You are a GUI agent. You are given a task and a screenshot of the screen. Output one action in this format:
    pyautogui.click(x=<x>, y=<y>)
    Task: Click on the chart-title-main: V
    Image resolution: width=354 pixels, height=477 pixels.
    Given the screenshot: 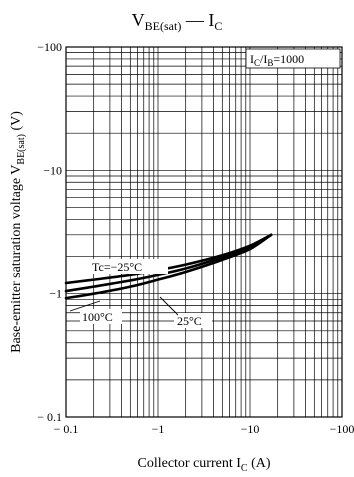 What is the action you would take?
    pyautogui.click(x=138, y=20)
    